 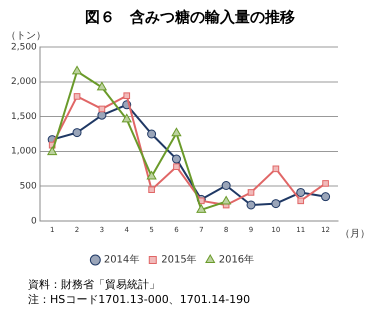 What do you see at coordinates (24, 151) in the screenshot?
I see `y-tick-label: 1,000` at bounding box center [24, 151].